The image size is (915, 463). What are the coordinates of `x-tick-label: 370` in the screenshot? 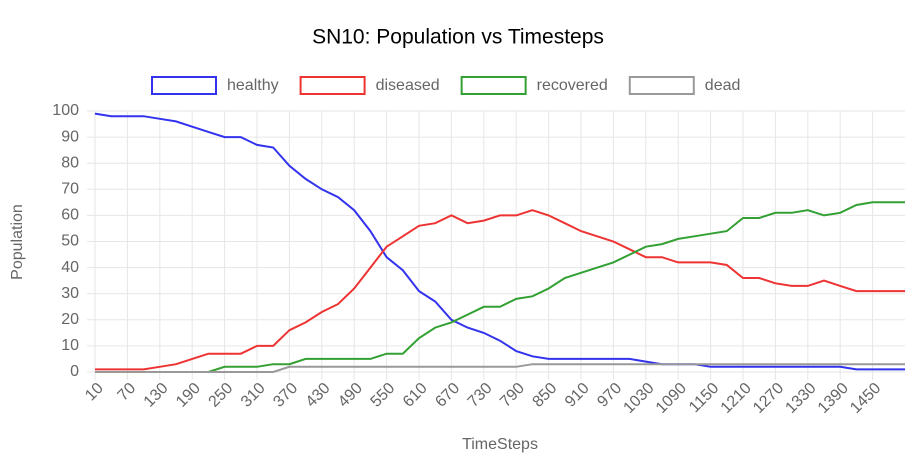 It's located at (285, 395).